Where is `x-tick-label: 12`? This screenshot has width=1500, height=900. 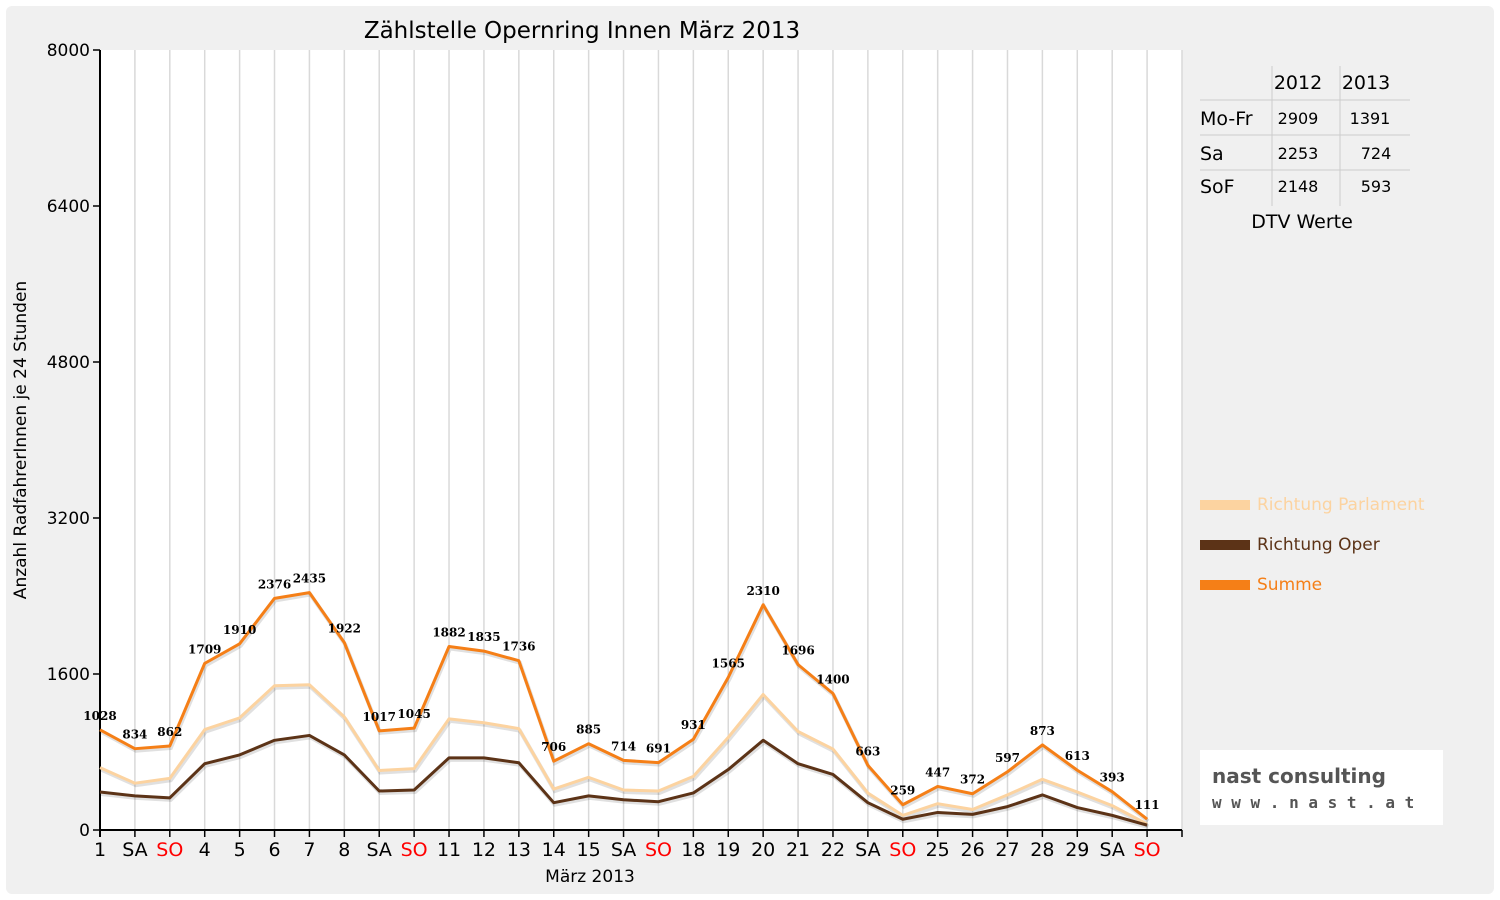
x-tick-label: 12 is located at coordinates (484, 850).